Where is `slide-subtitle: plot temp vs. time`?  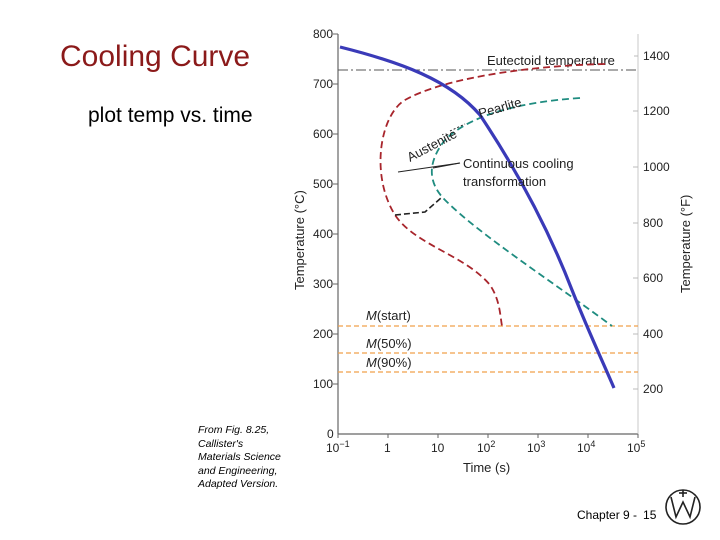
slide-subtitle: plot temp vs. time is located at coordinates (170, 115).